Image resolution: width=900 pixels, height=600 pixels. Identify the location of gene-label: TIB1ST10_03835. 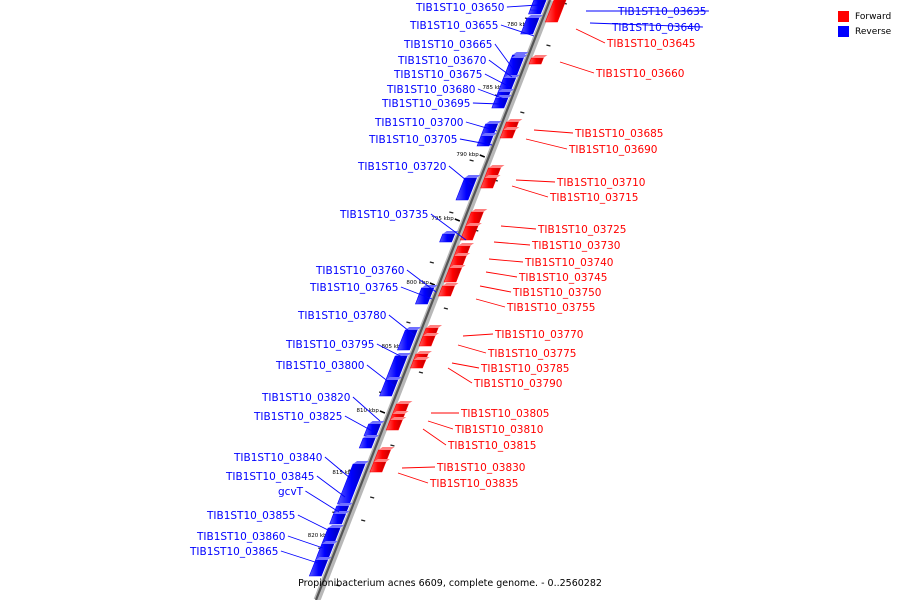
(474, 484).